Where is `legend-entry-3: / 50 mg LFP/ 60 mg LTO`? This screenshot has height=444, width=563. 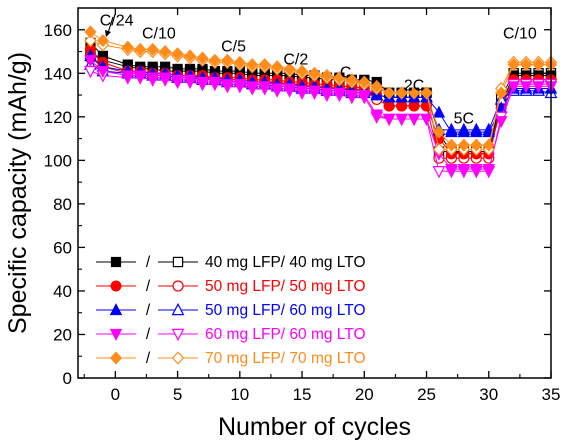 legend-entry-3: / 50 mg LFP/ 60 mg LTO is located at coordinates (231, 310).